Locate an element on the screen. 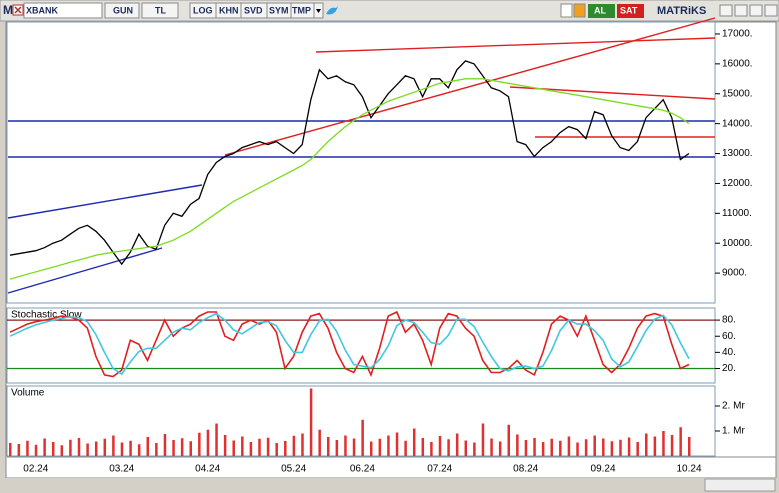 The width and height of the screenshot is (779, 493). x-tick-label: 10.24 is located at coordinates (688, 469).